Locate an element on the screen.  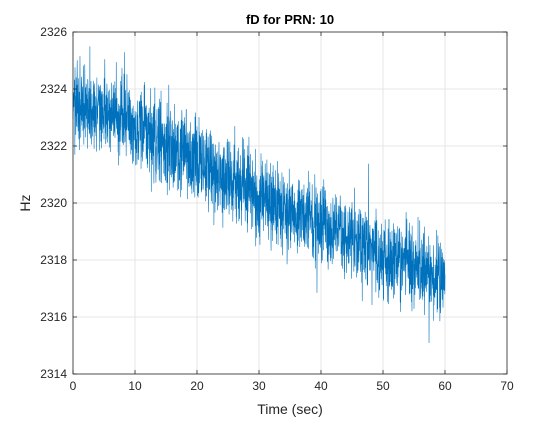
y-axis-label: Hz is located at coordinates (25, 202).